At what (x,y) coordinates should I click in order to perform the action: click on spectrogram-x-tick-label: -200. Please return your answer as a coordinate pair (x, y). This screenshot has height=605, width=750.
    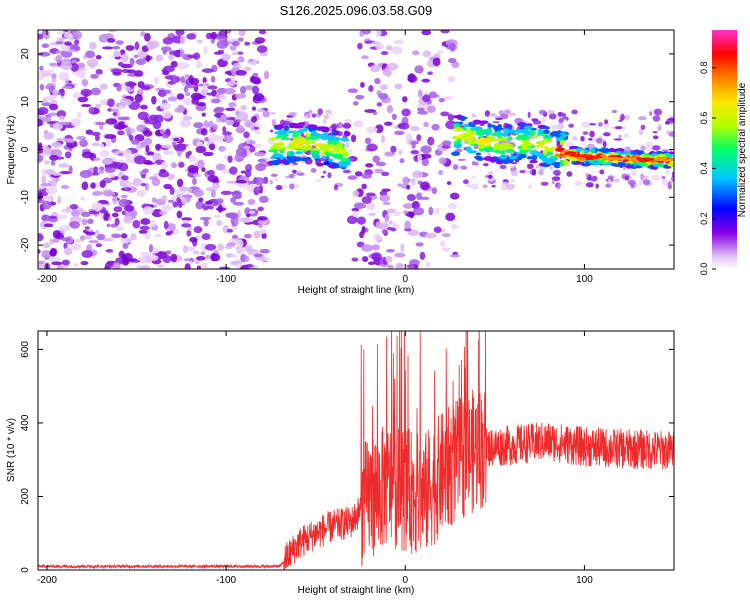
    Looking at the image, I should click on (47, 279).